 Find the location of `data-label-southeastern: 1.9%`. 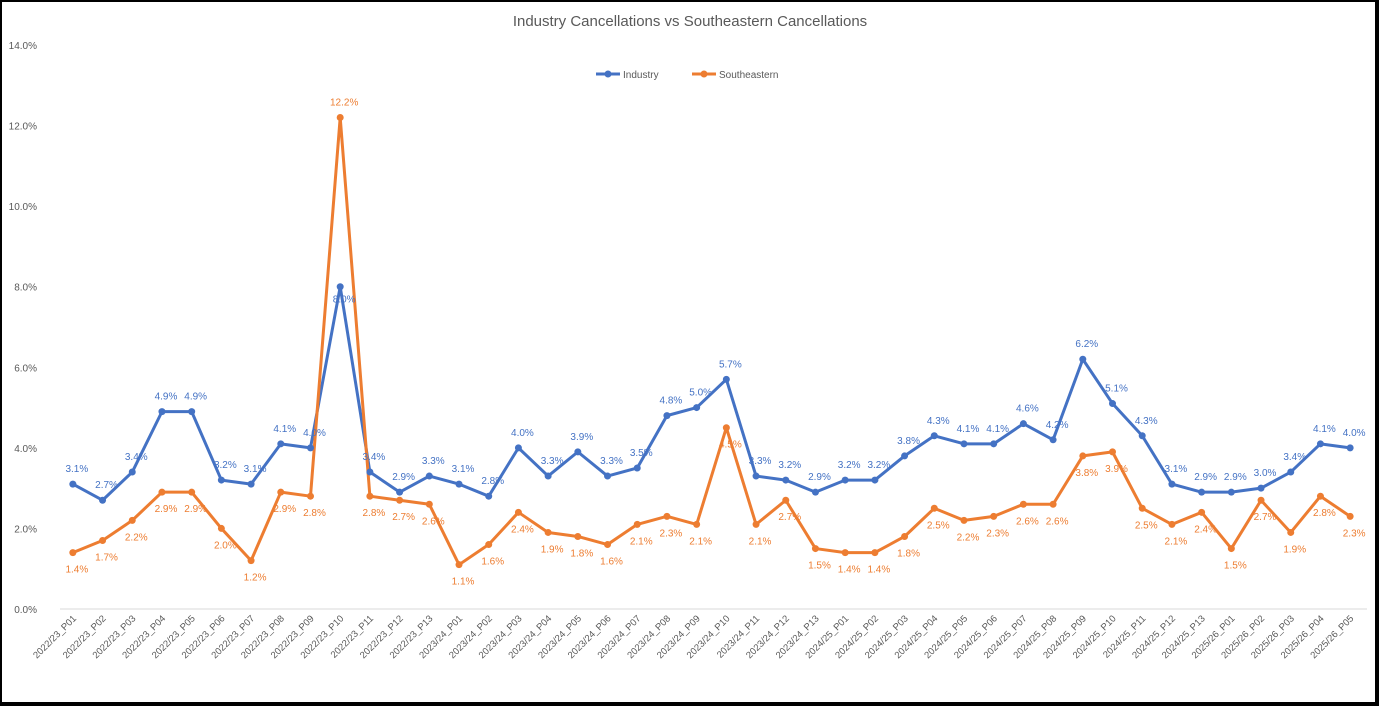

data-label-southeastern: 1.9% is located at coordinates (552, 549).